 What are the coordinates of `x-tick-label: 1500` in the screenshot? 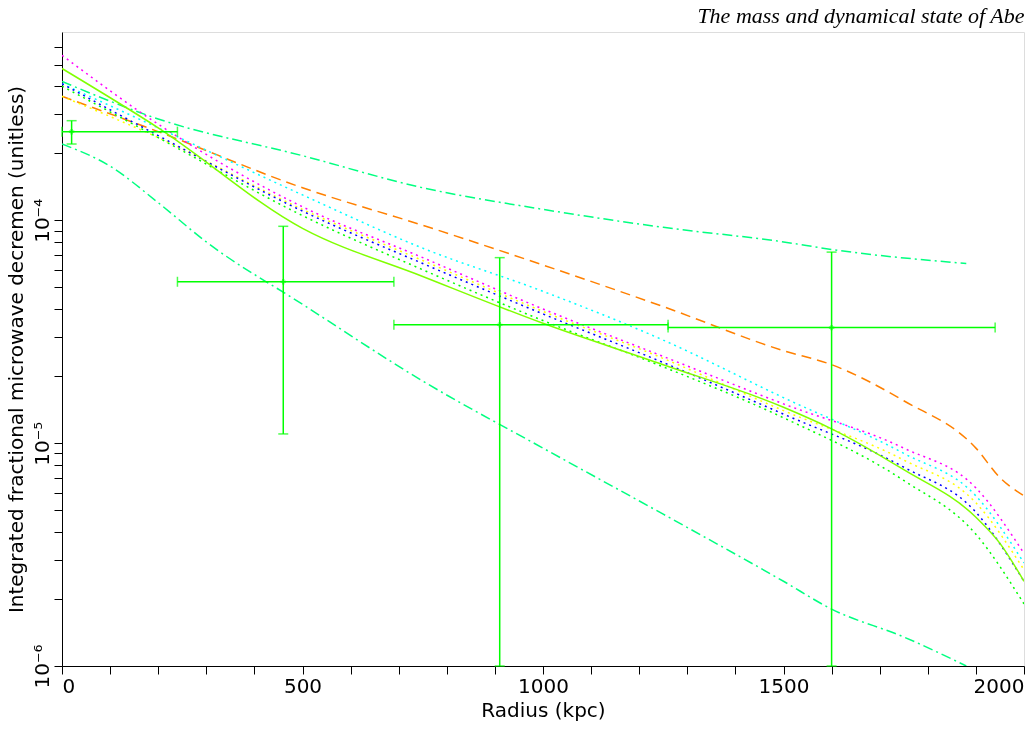 It's located at (784, 685).